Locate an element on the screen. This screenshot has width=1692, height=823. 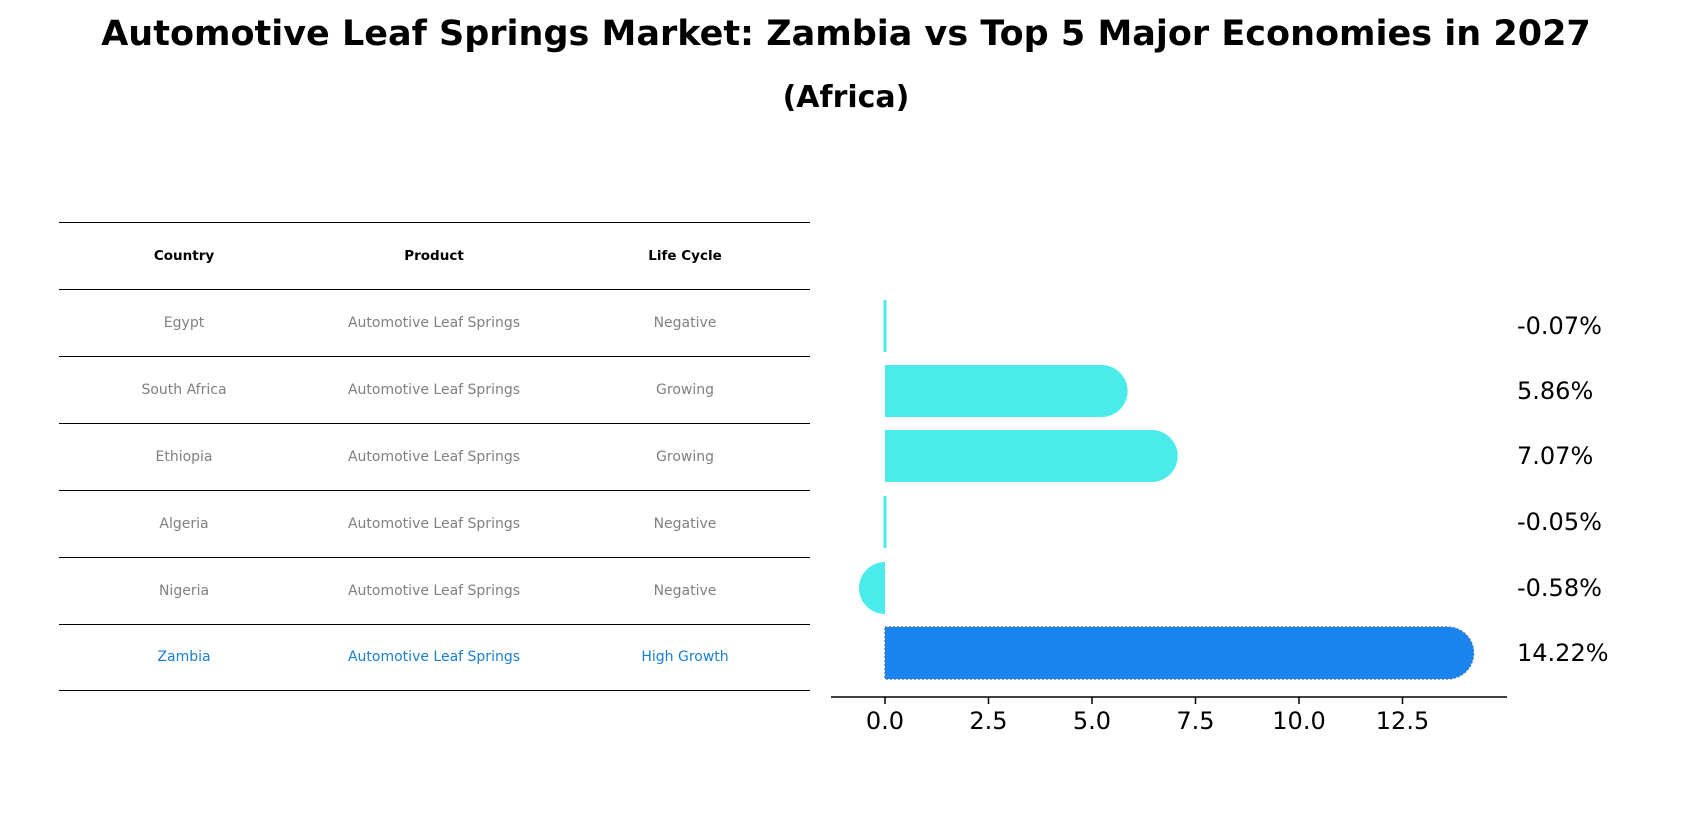
header-product: Product is located at coordinates (434, 255).